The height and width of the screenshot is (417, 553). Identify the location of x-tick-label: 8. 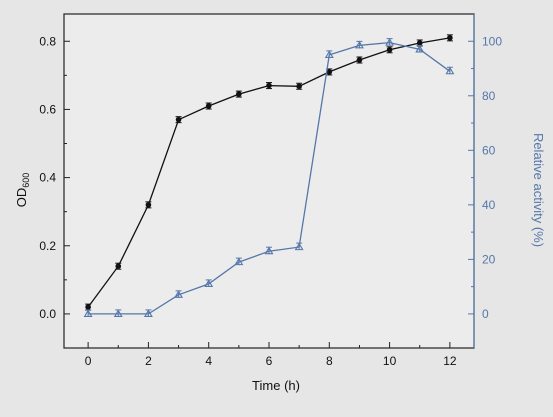
(329, 361).